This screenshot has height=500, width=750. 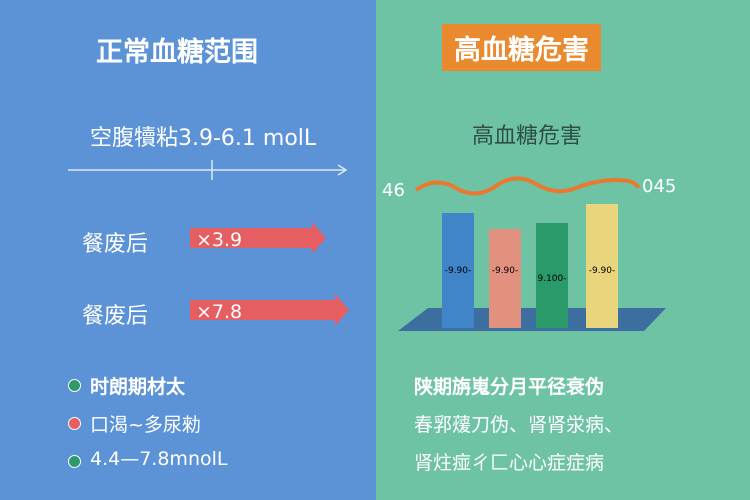 What do you see at coordinates (659, 186) in the screenshot?
I see `wave-label: 045` at bounding box center [659, 186].